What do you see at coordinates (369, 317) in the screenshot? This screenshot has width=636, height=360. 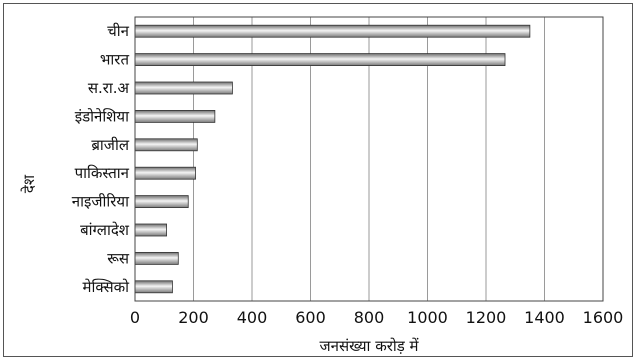 I see `x-tick-label: 800` at bounding box center [369, 317].